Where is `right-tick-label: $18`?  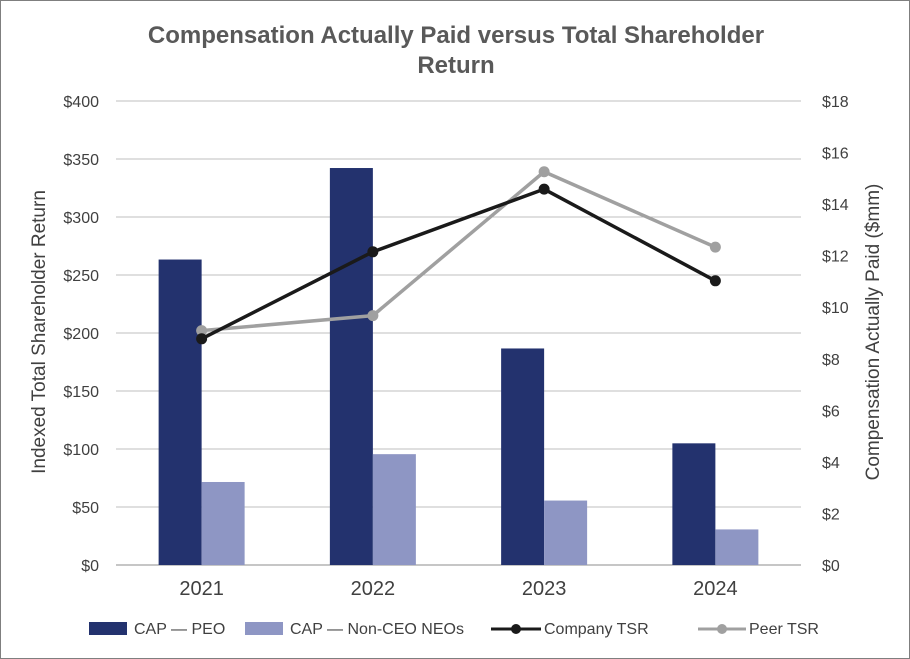
right-tick-label: $18 is located at coordinates (835, 102).